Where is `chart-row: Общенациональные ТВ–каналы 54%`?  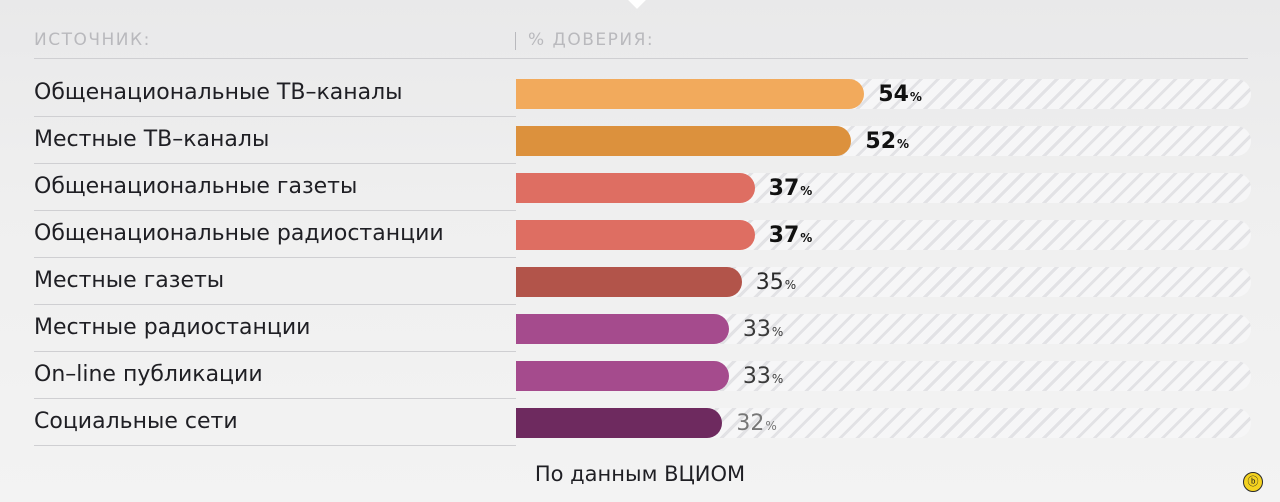
chart-row: Общенациональные ТВ–каналы 54% is located at coordinates (640, 93).